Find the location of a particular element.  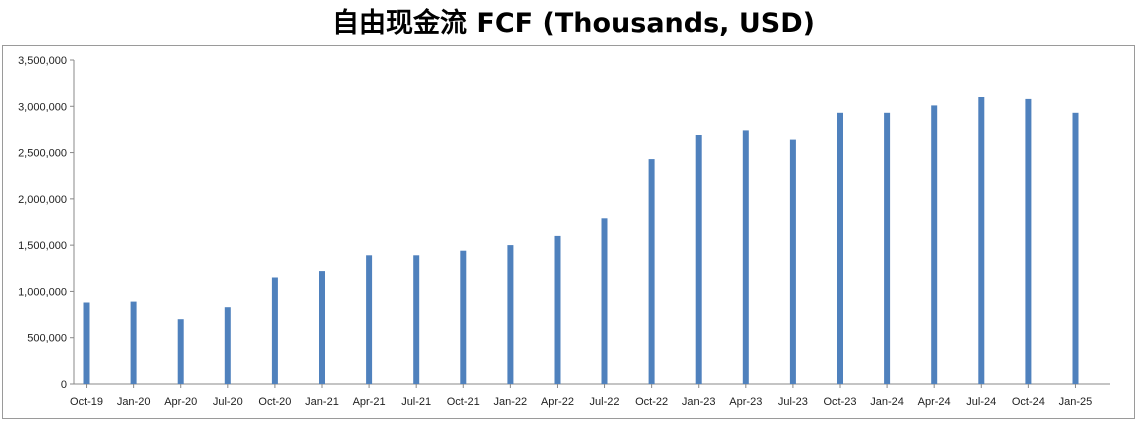

x-tick-label: Jan-25 is located at coordinates (1076, 402).